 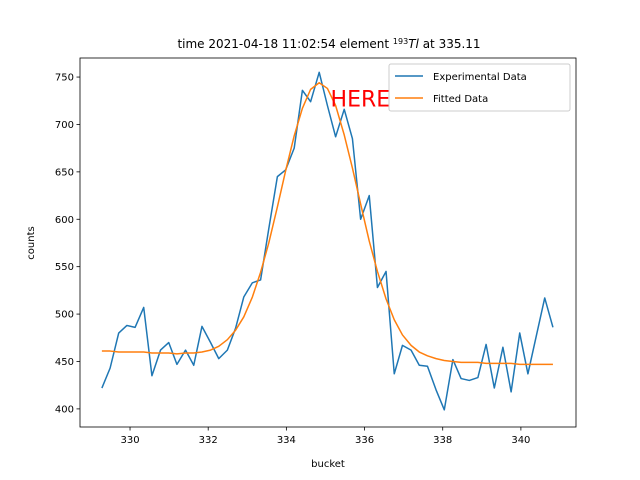 I want to click on title-part: at 335.11, so click(x=450, y=44).